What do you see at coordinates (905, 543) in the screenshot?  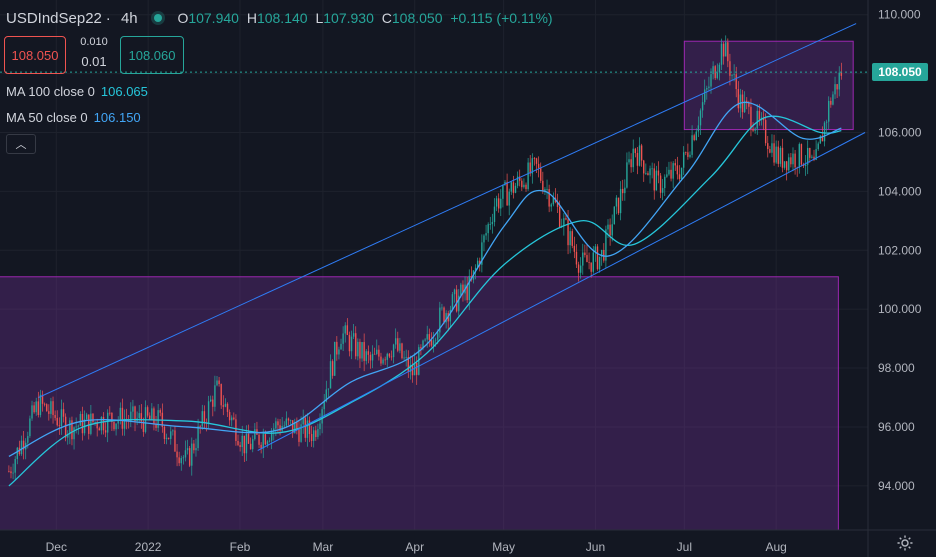 I see `gear-icon` at bounding box center [905, 543].